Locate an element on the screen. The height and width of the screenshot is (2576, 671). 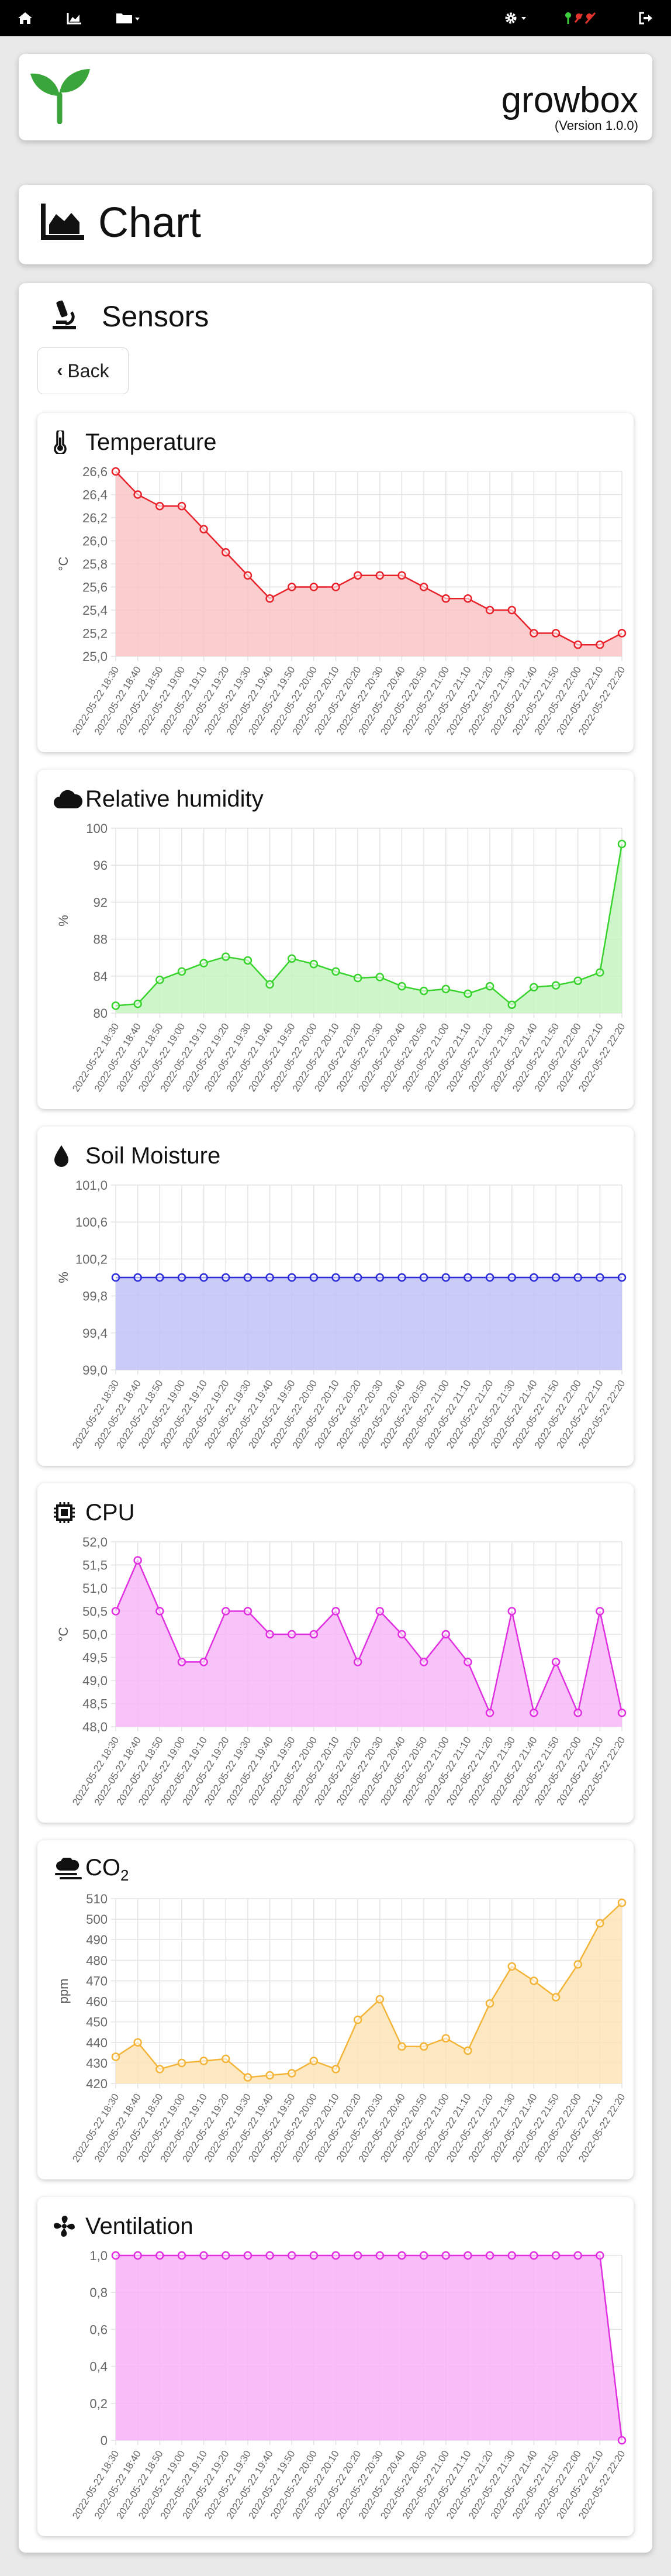
y-tick-label: 510 is located at coordinates (97, 1899).